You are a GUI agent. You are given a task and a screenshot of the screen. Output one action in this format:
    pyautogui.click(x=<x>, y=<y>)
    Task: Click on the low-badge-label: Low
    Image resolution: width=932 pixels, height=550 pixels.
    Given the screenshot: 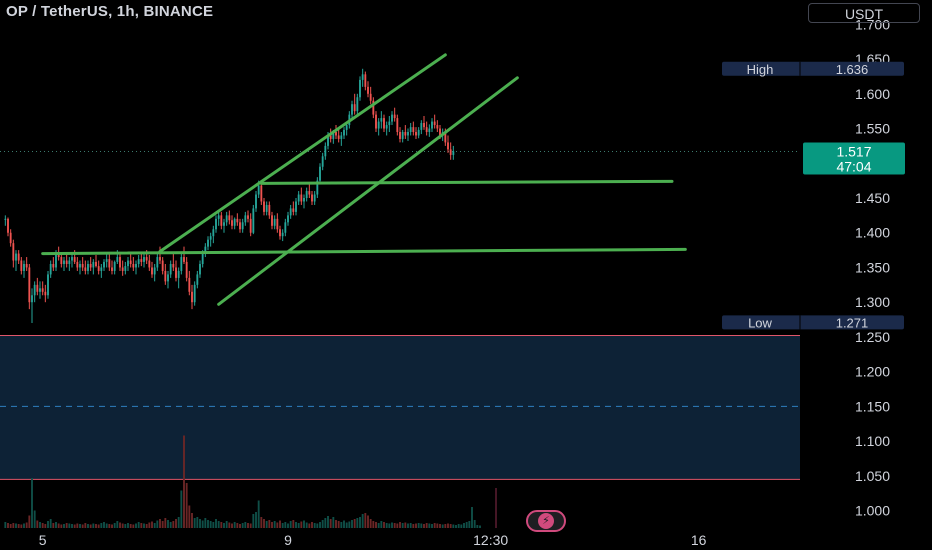 What is the action you would take?
    pyautogui.click(x=760, y=322)
    